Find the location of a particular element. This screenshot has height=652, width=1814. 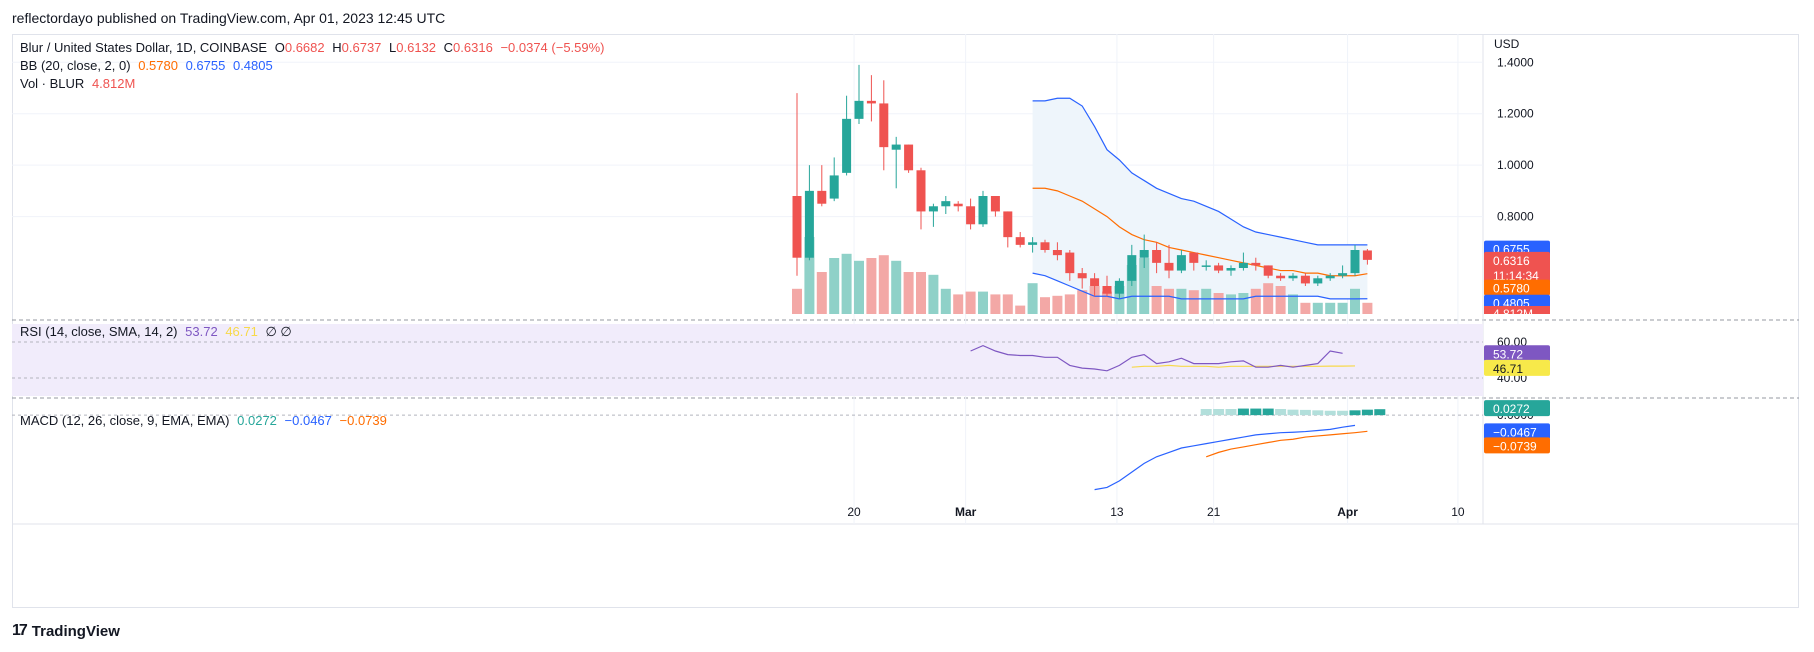

price-tick-label: 1.4000 is located at coordinates (1515, 62).